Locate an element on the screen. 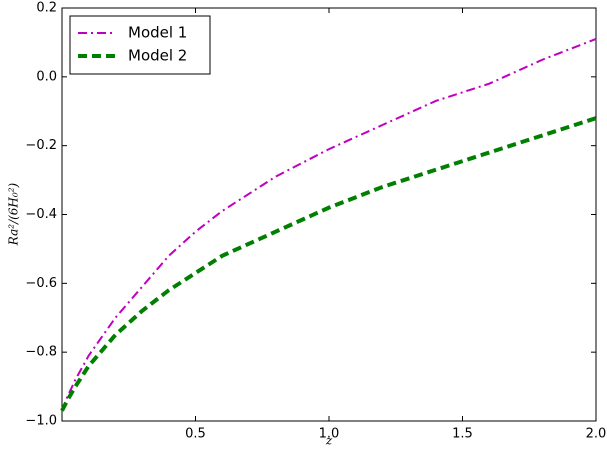 The height and width of the screenshot is (449, 607). x-tick-label: 2.0 is located at coordinates (596, 434).